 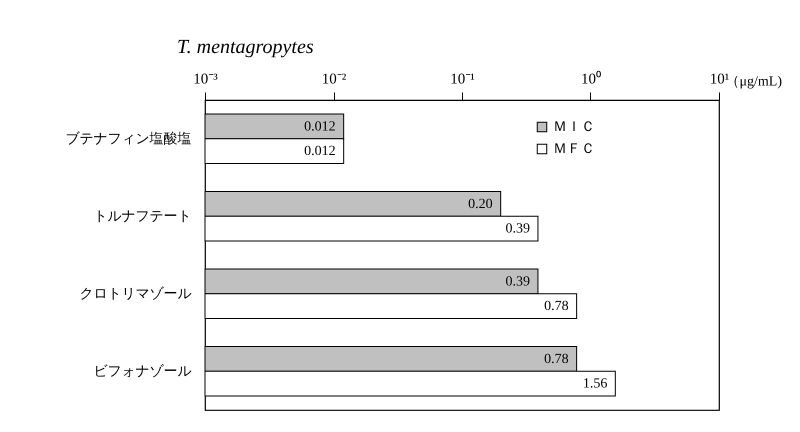 I want to click on y-tick-label: トルナフテート, so click(x=143, y=216).